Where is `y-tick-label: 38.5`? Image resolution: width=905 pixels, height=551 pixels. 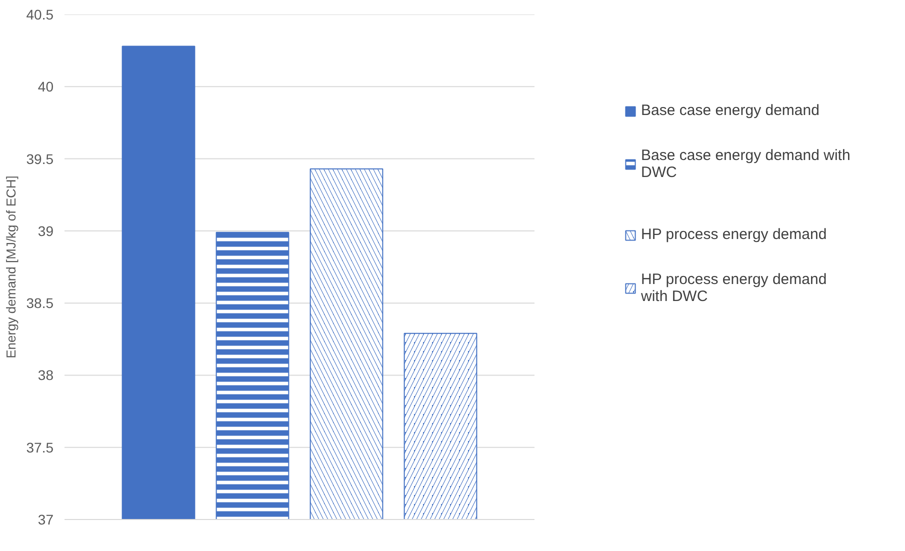 y-tick-label: 38.5 is located at coordinates (40, 303).